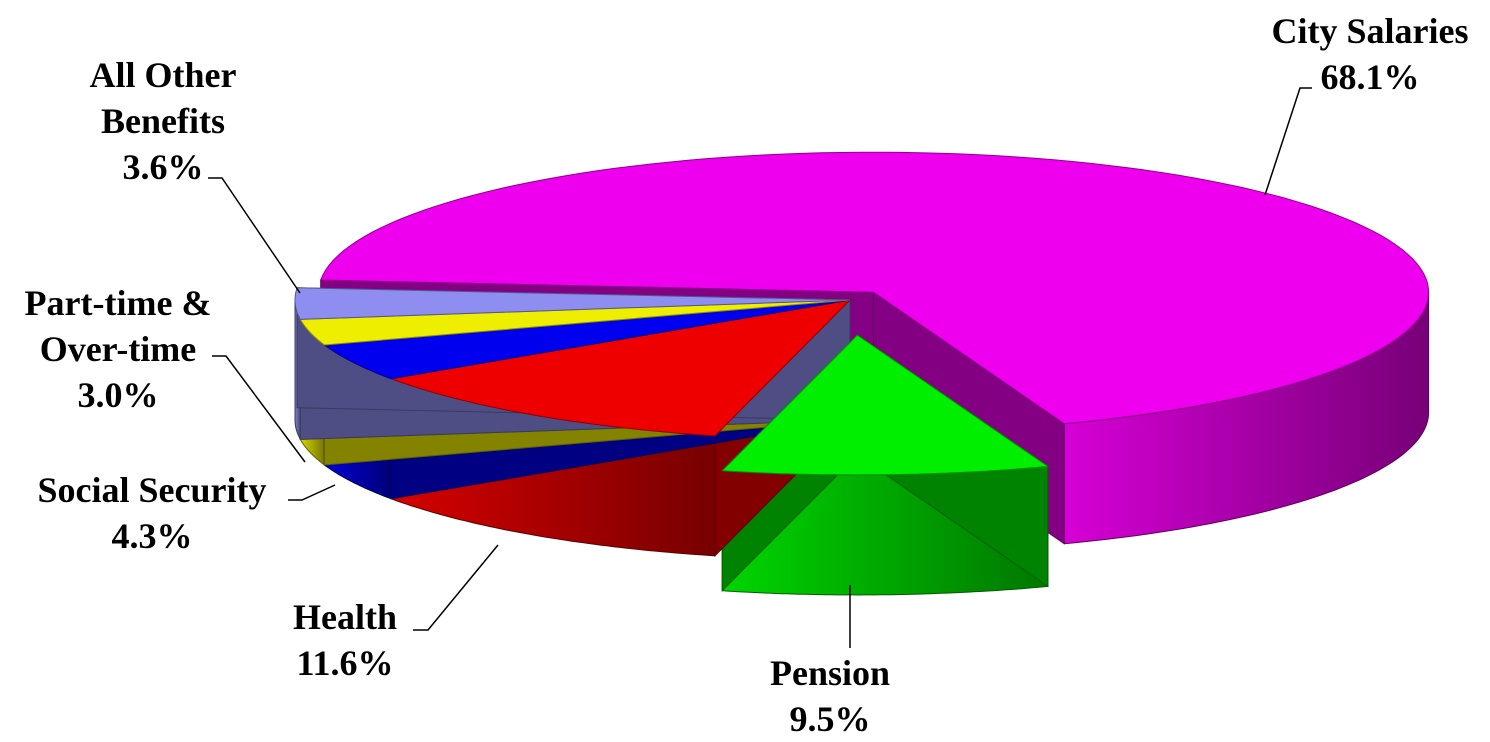  I want to click on slice-label: Health 11.6%, so click(345, 640).